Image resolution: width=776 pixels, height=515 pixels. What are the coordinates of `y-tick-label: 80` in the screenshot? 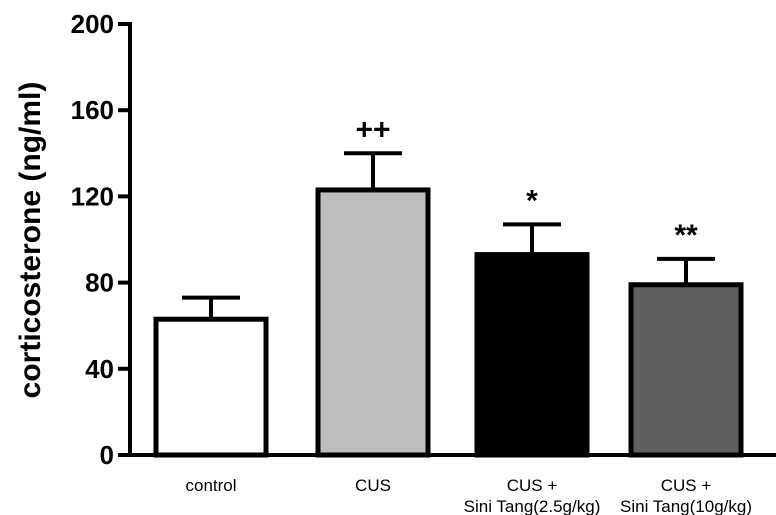 It's located at (99, 283).